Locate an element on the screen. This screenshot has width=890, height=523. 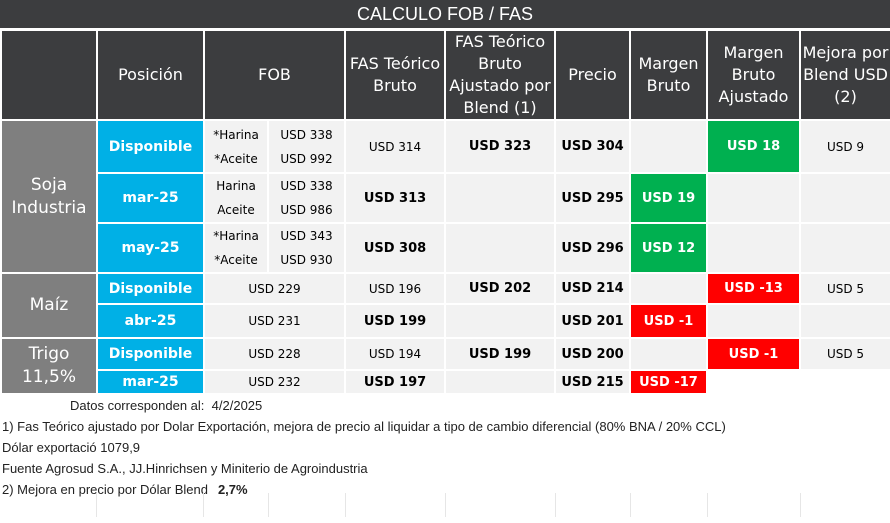
margen-cell: USD -1 is located at coordinates (668, 321).